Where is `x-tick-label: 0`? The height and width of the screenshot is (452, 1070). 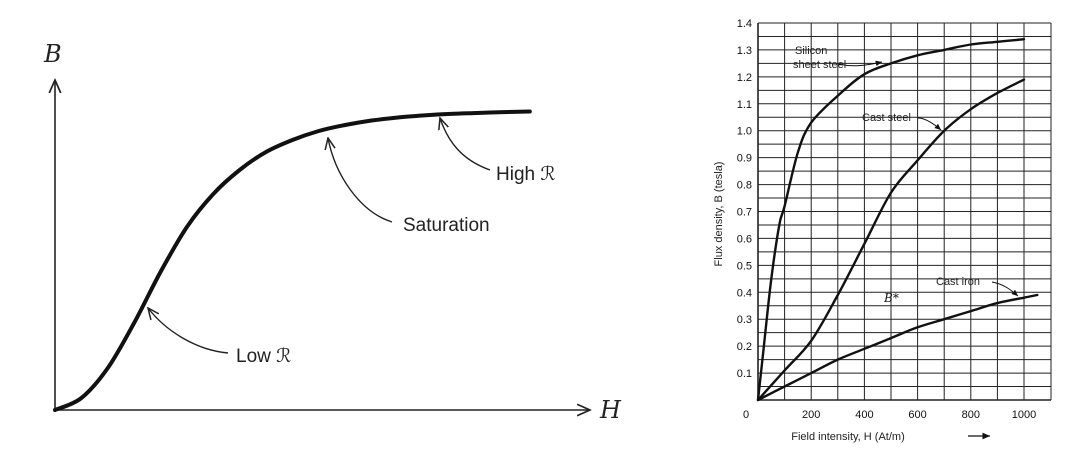 x-tick-label: 0 is located at coordinates (746, 415).